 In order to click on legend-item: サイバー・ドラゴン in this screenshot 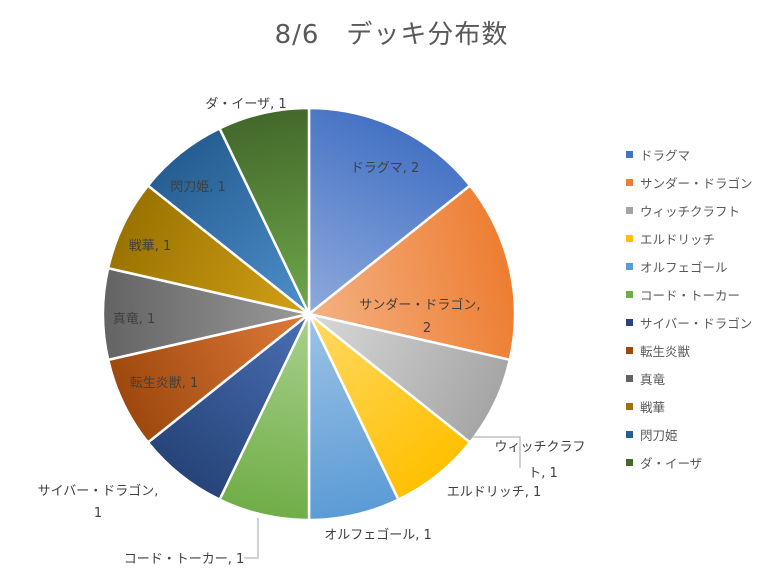, I will do `click(694, 322)`.